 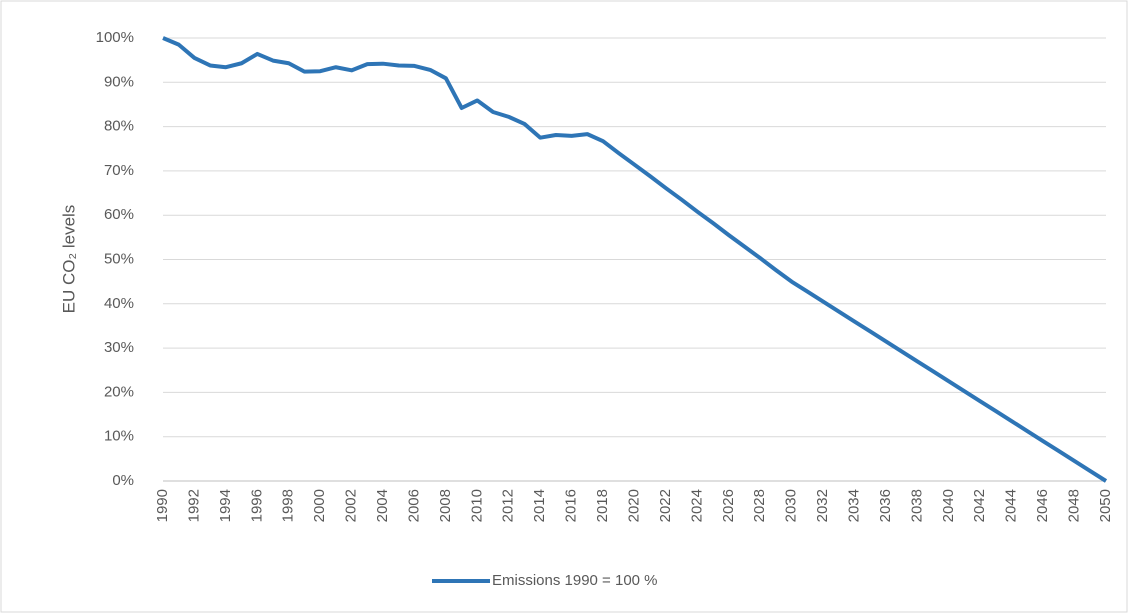 I want to click on x-tick-label: 2012, so click(x=508, y=505).